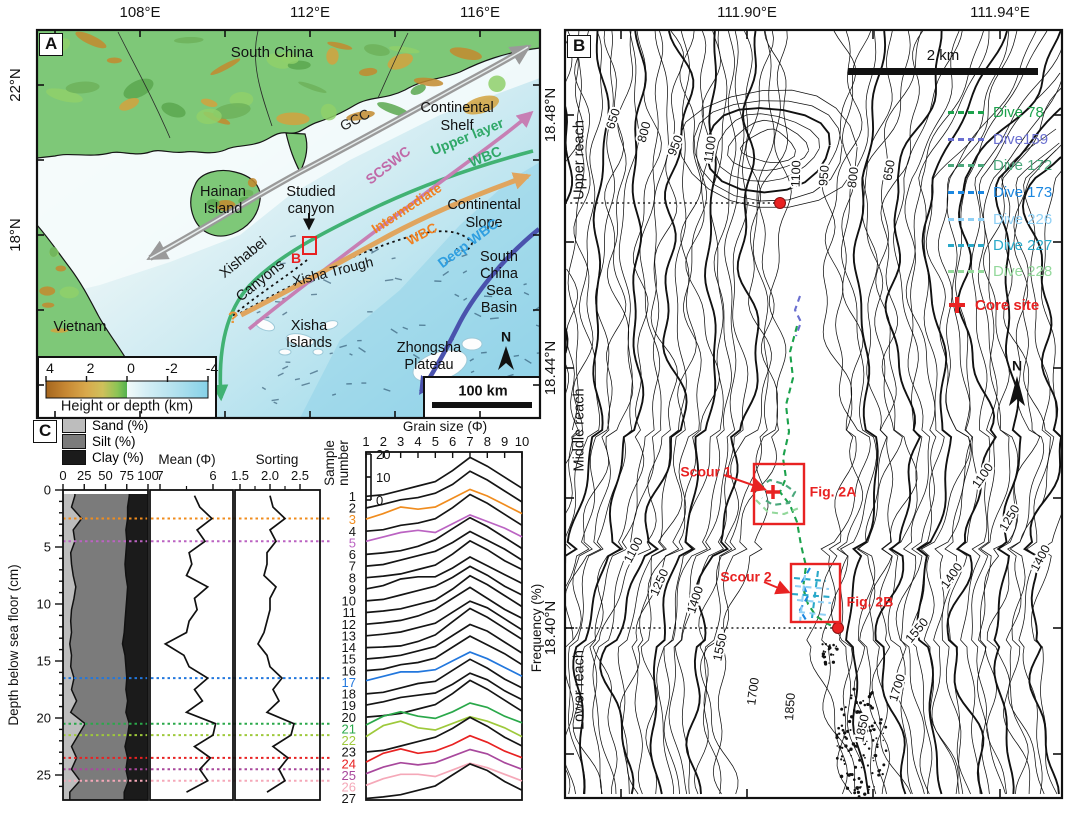 The image size is (1080, 814). What do you see at coordinates (350, 612) in the screenshot?
I see `sample-number-label: 11` at bounding box center [350, 612].